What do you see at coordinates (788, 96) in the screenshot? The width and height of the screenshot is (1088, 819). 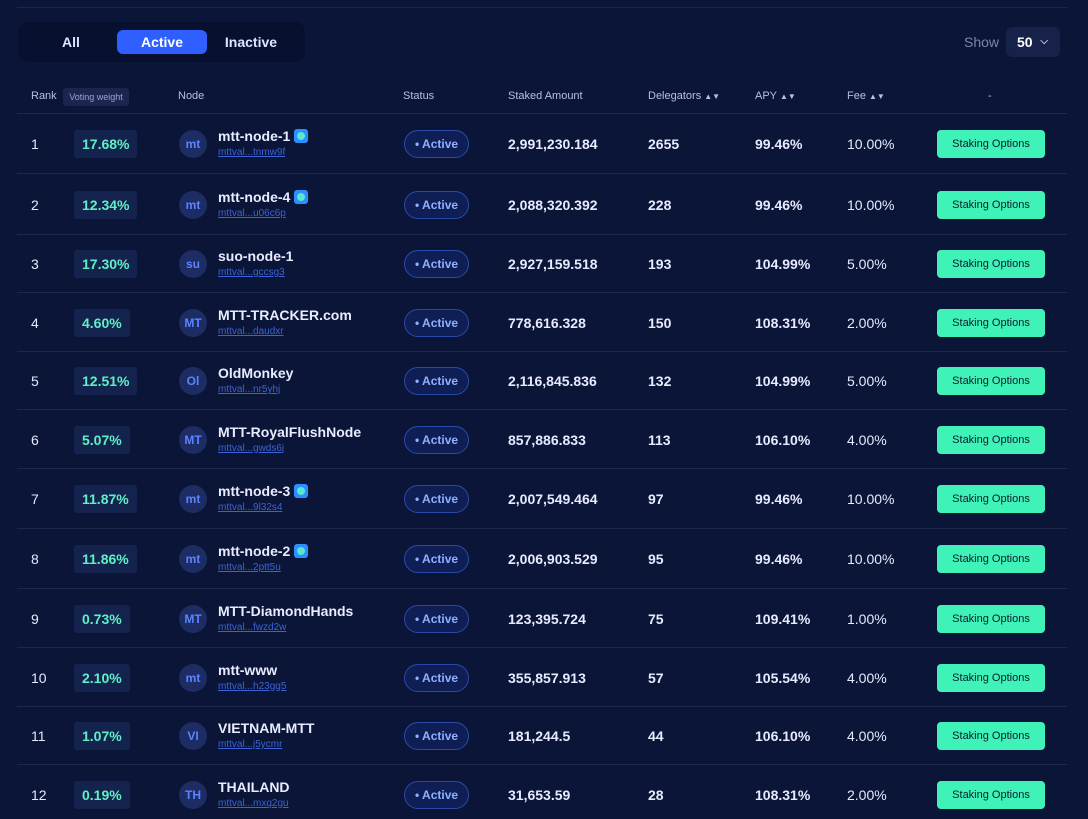 I see `sort-icon: ▲▼` at bounding box center [788, 96].